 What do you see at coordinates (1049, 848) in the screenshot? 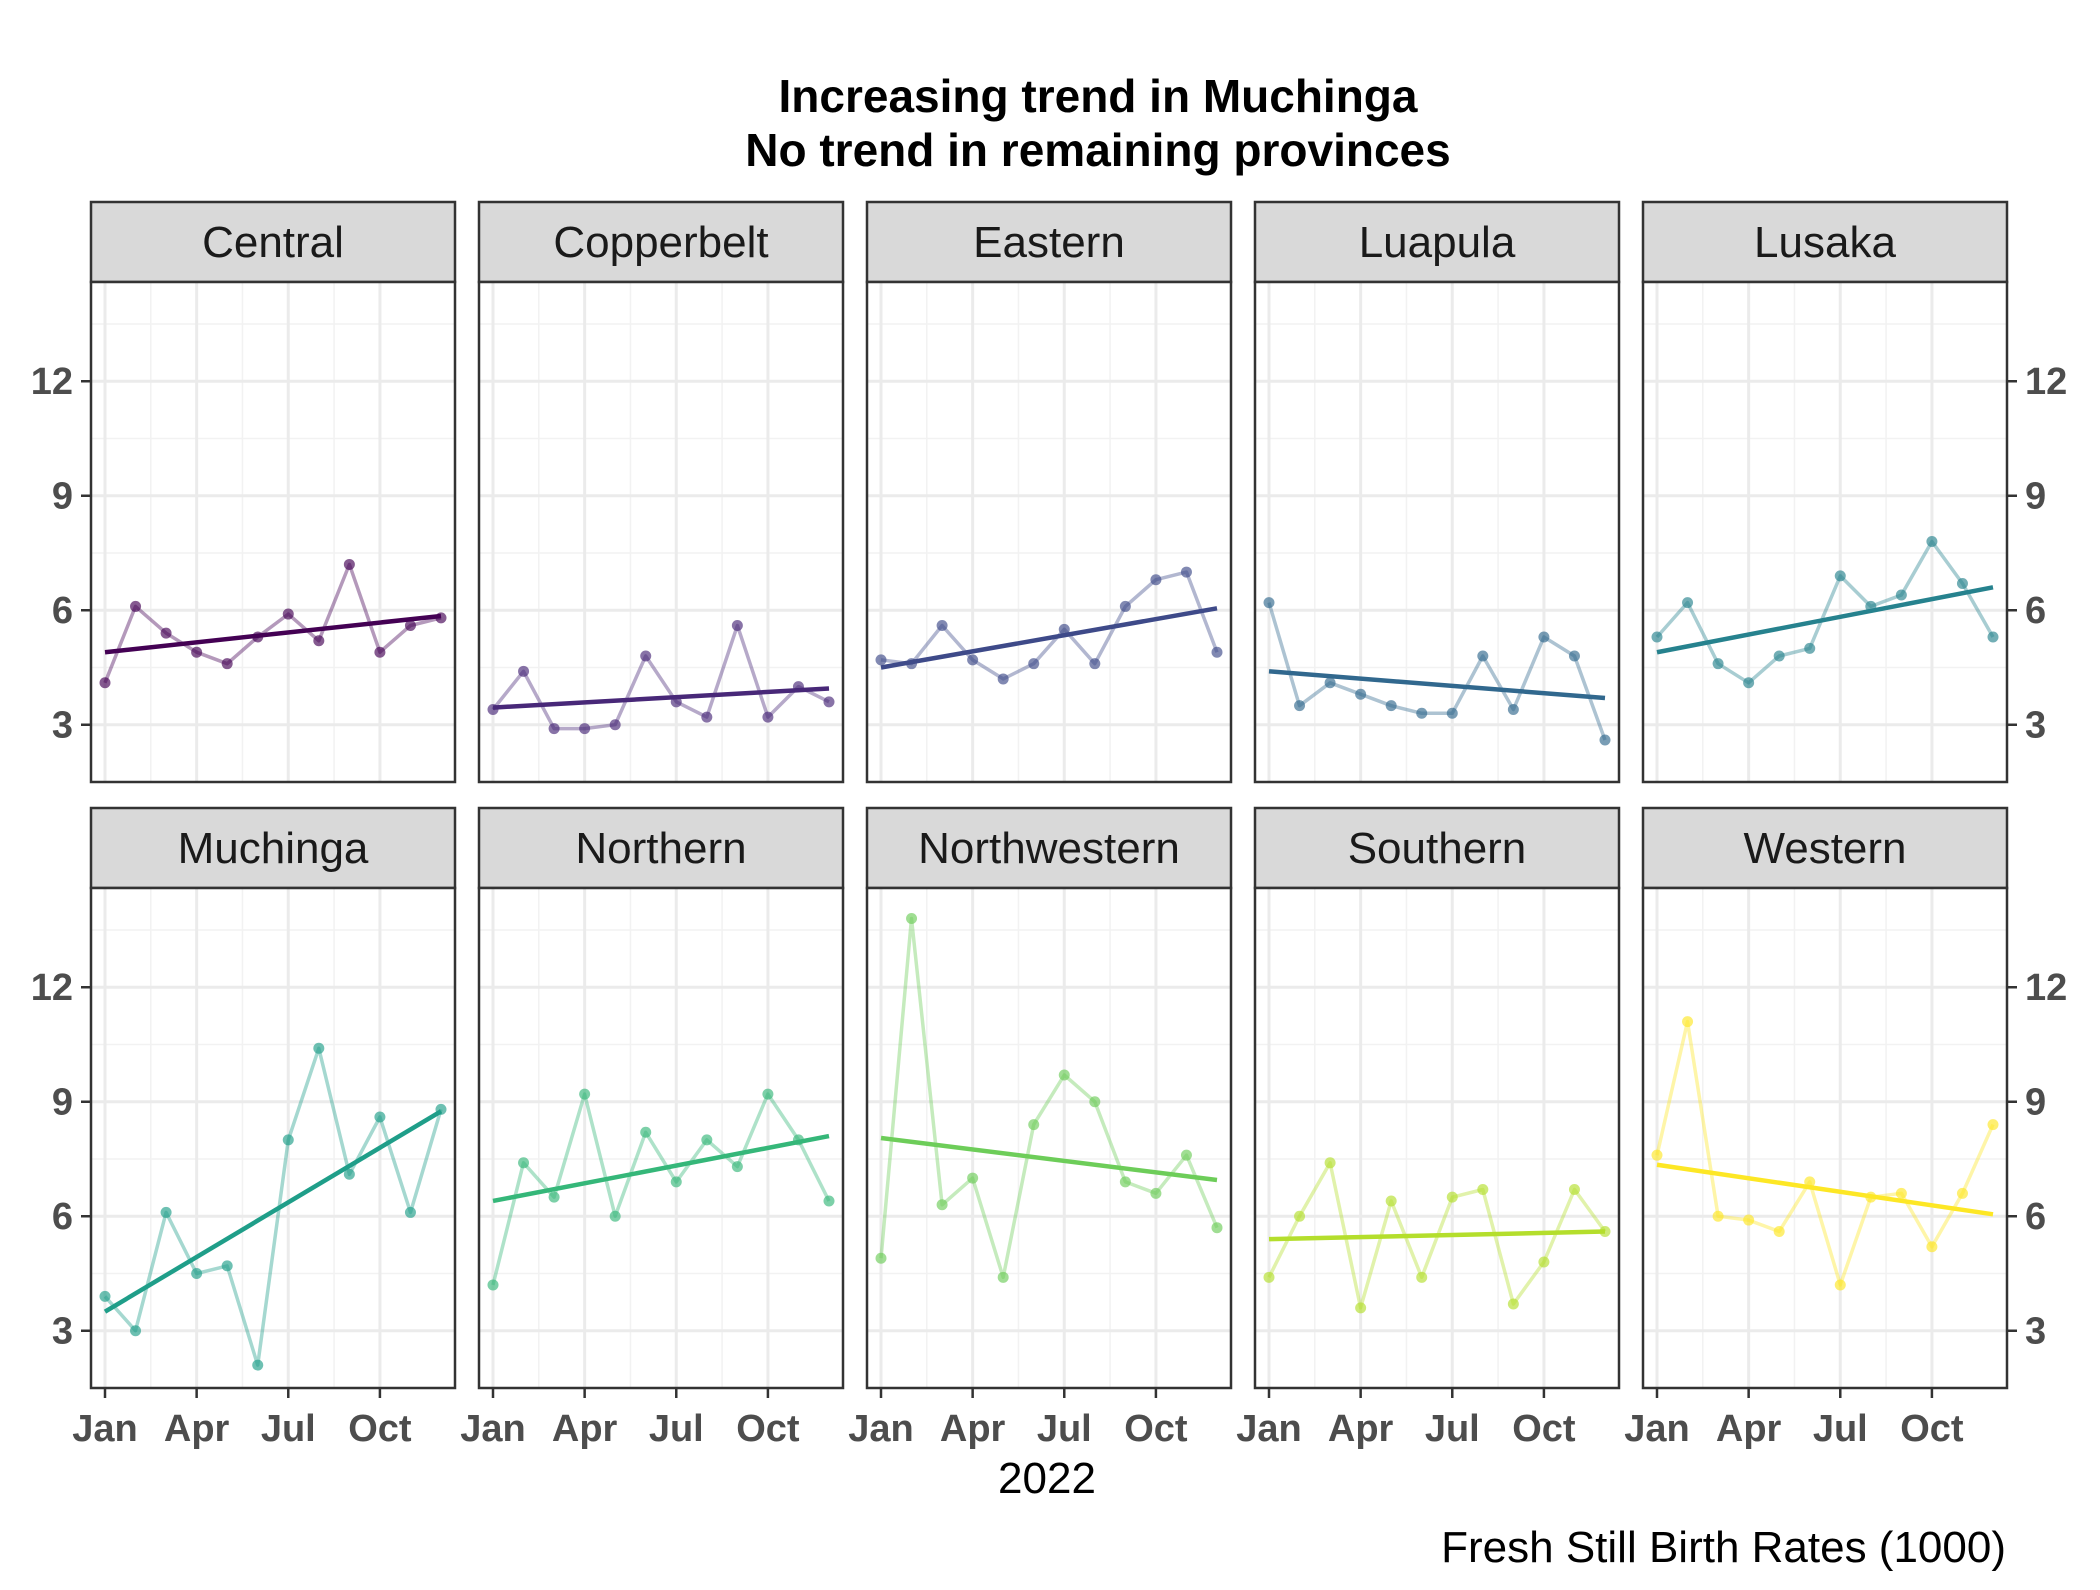
I see `facet-strip-label: Northwestern` at bounding box center [1049, 848].